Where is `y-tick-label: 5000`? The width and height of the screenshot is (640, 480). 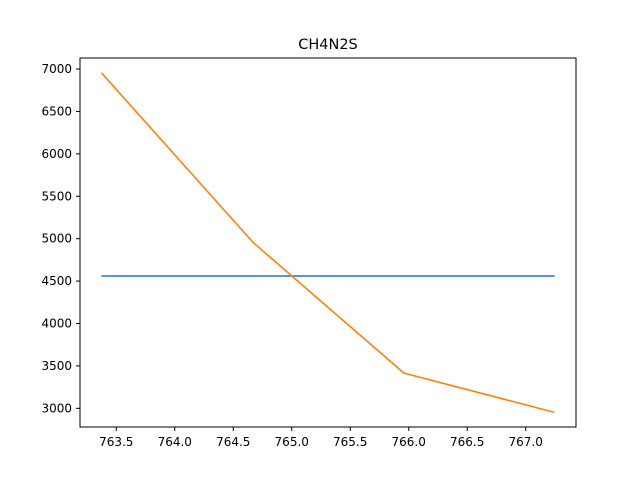 y-tick-label: 5000 is located at coordinates (56, 239).